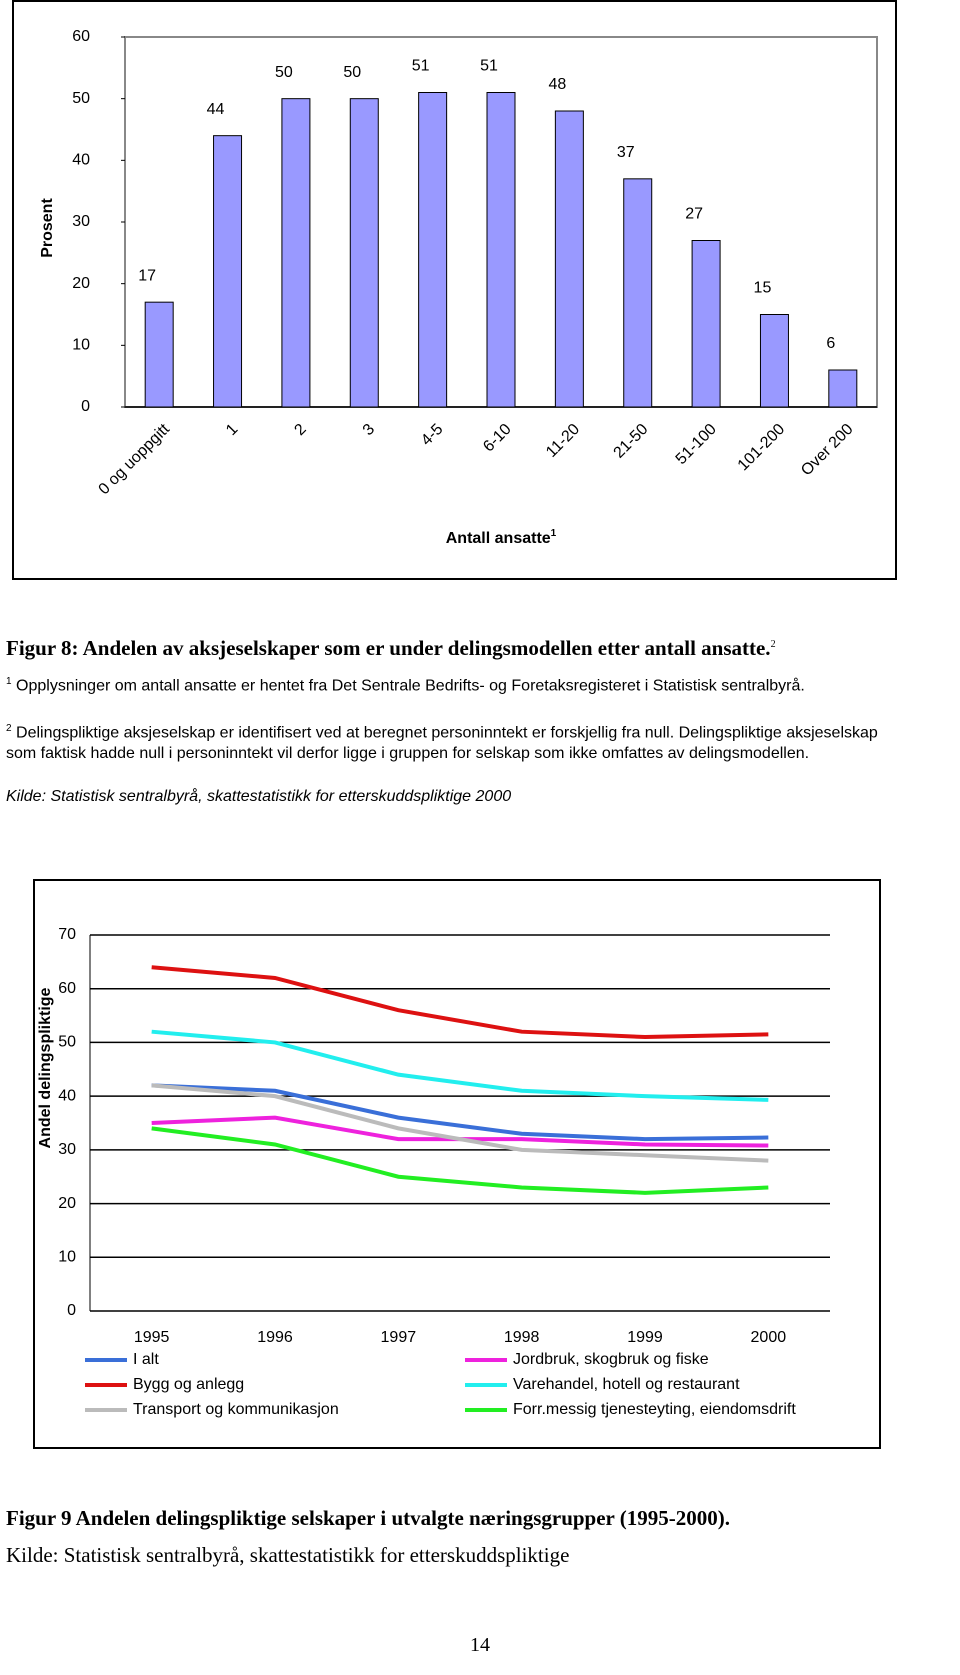  What do you see at coordinates (497, 438) in the screenshot?
I see `x-tick-label: 6-10` at bounding box center [497, 438].